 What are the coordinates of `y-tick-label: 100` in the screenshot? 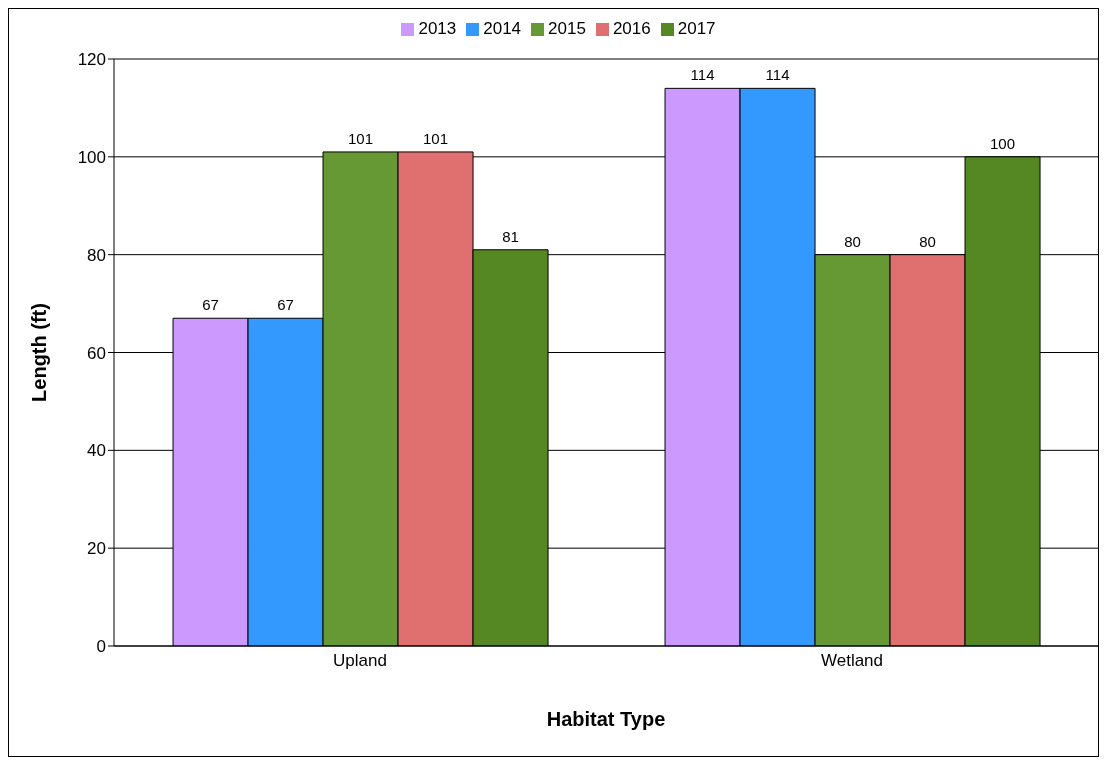 It's located at (91, 157).